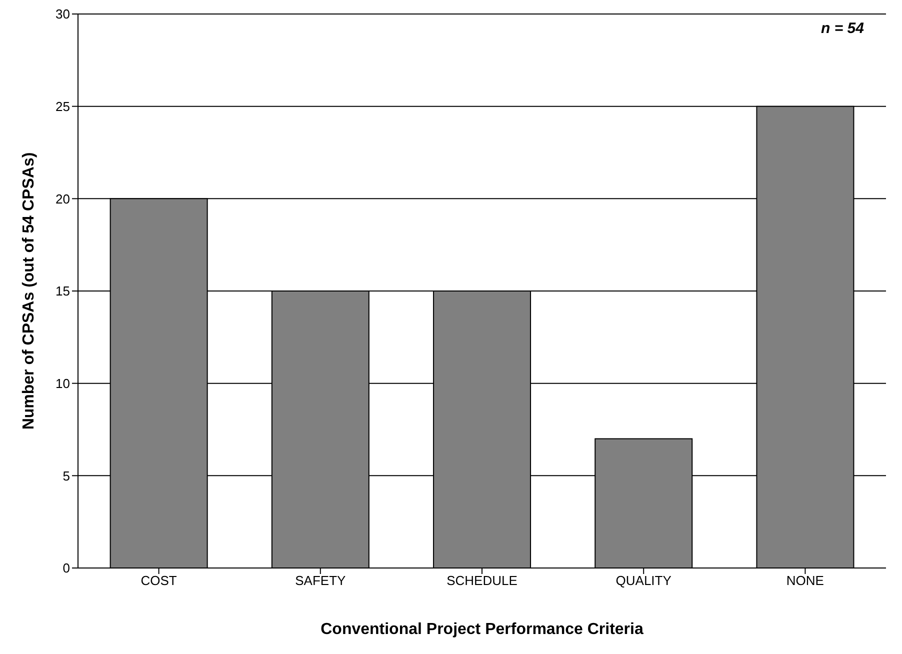  I want to click on x-tick-label: COST, so click(158, 580).